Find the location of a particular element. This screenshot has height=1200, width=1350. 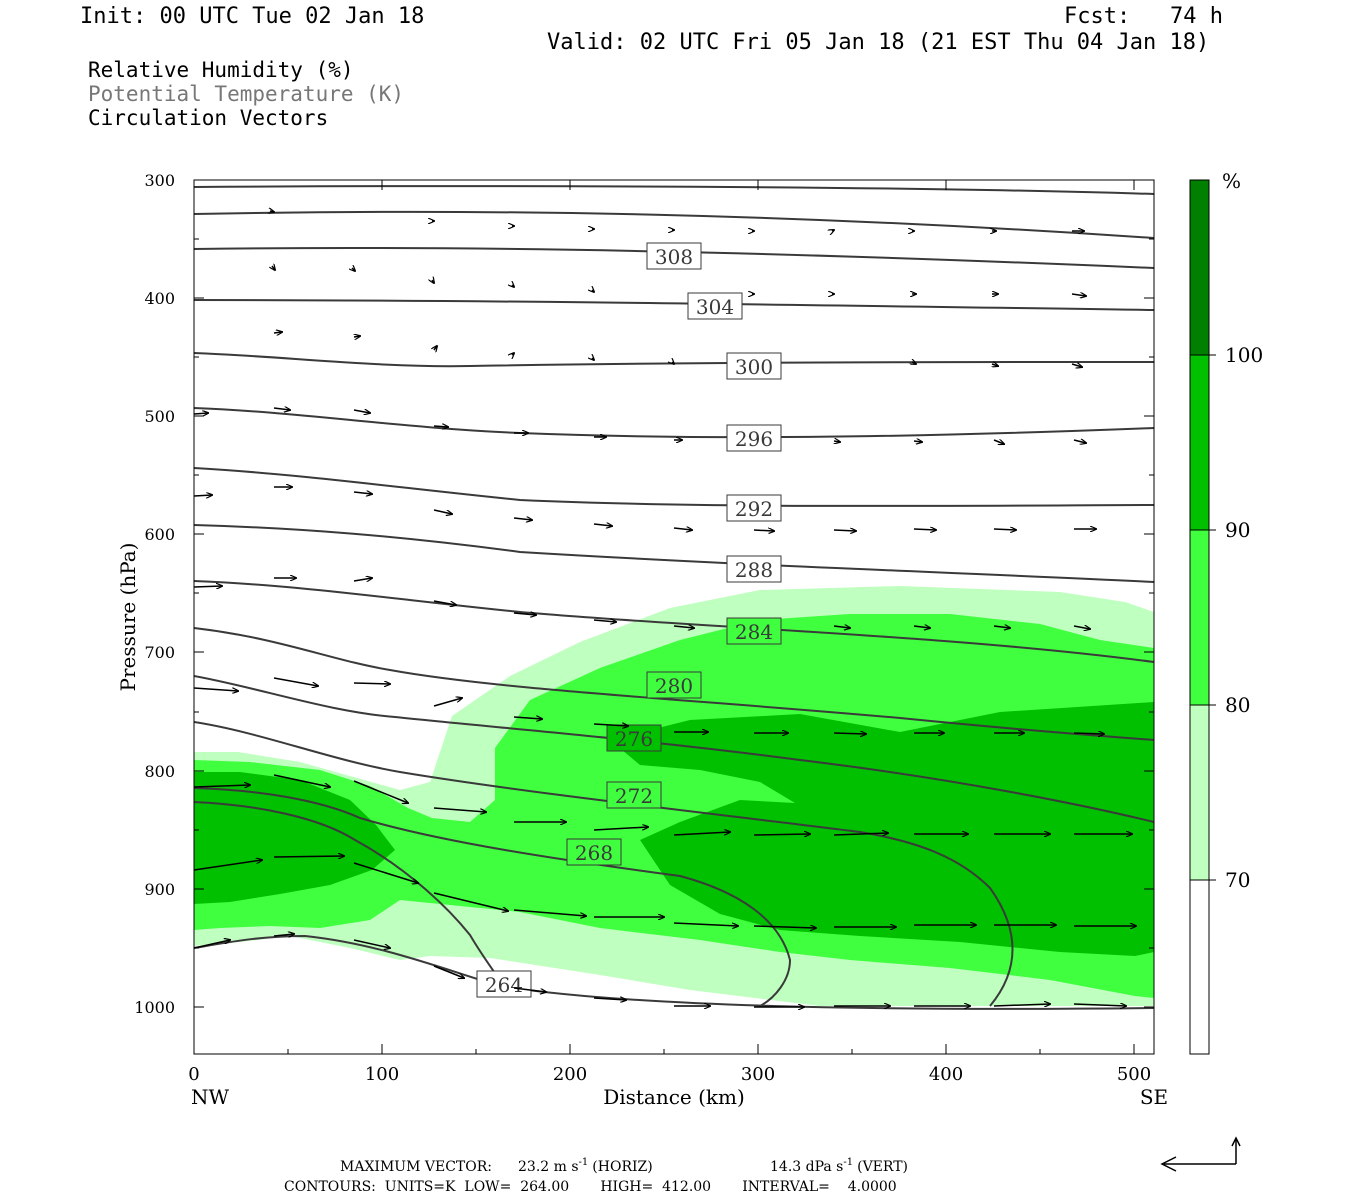

vector-row-lower is located at coordinates (665, 890).